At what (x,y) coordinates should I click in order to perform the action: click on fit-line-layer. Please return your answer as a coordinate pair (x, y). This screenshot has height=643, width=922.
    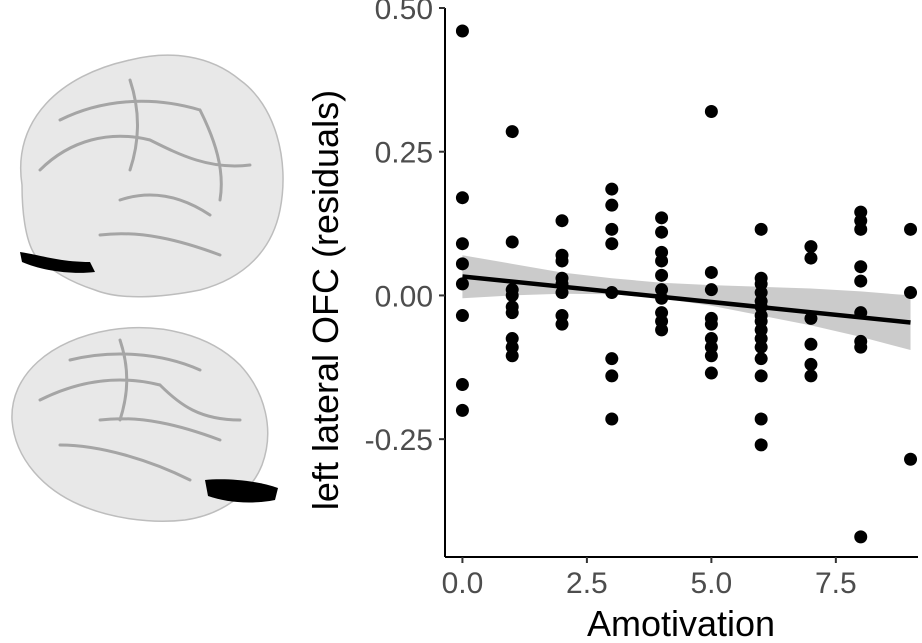
    Looking at the image, I should click on (686, 299).